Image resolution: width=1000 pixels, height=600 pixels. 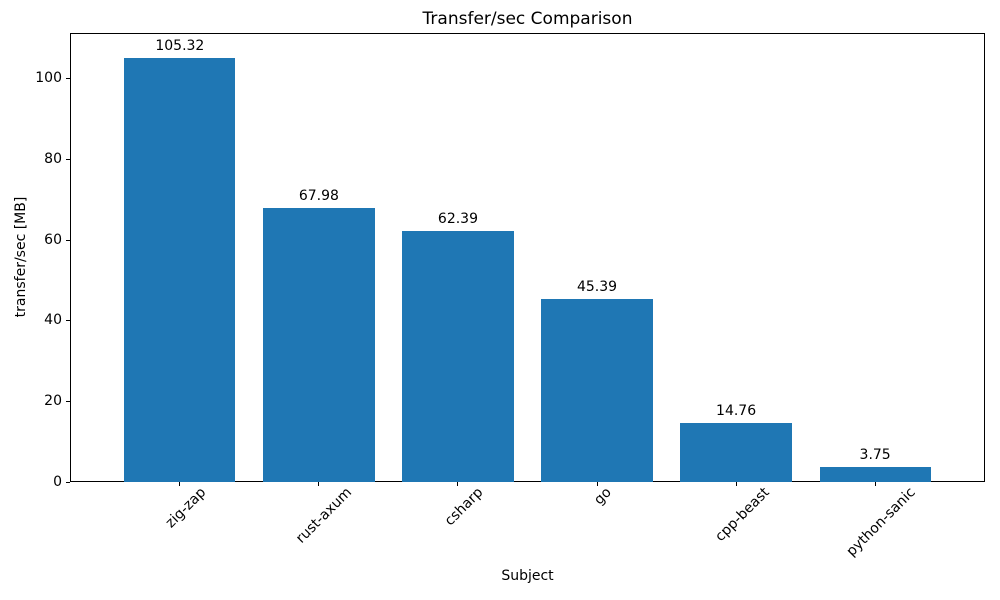 What do you see at coordinates (881, 521) in the screenshot?
I see `x-tick-label: python-sanic` at bounding box center [881, 521].